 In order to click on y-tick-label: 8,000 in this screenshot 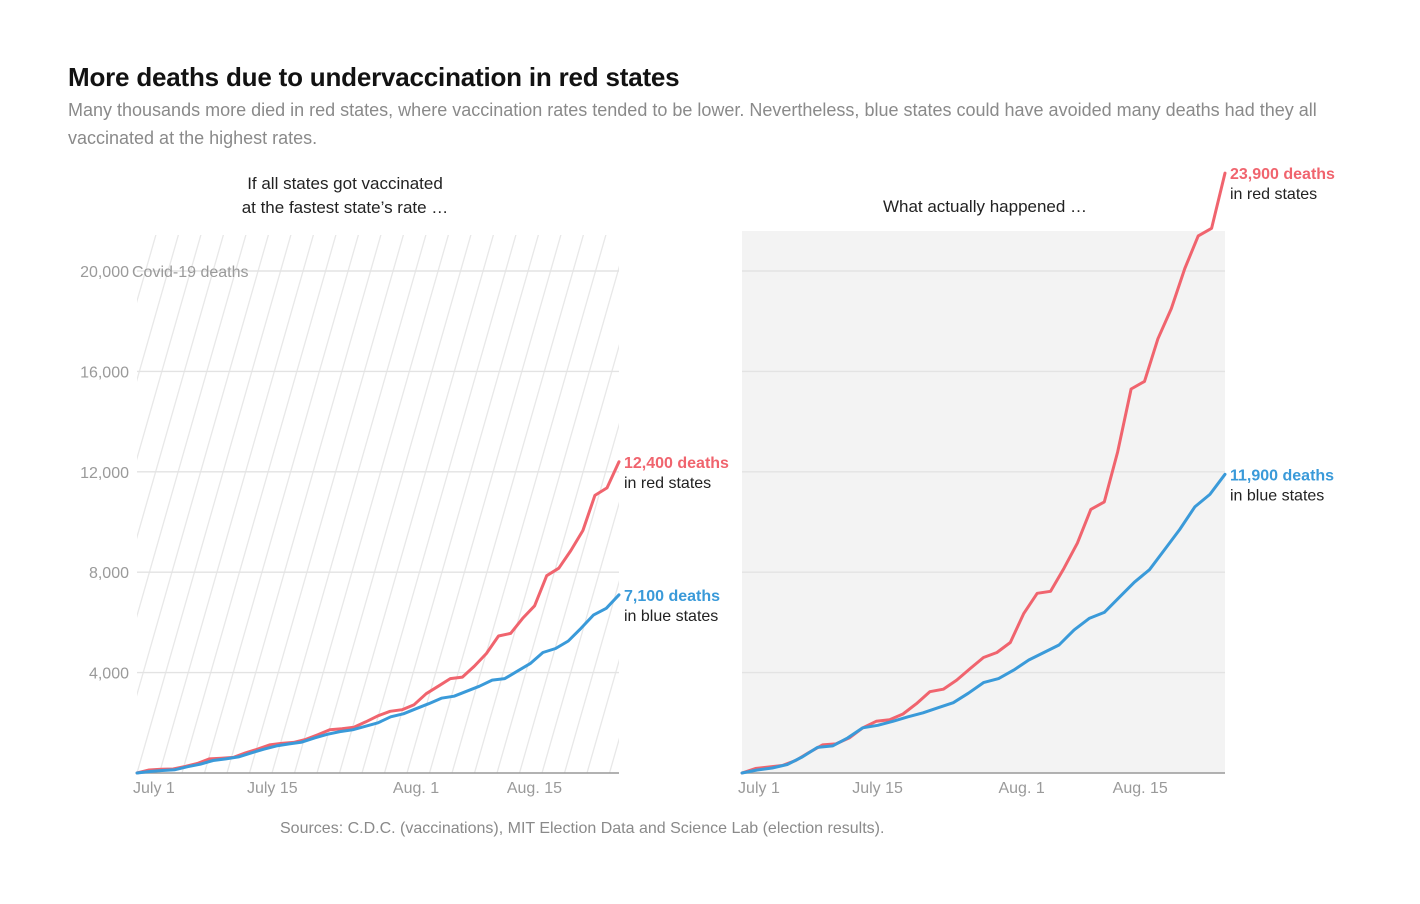, I will do `click(109, 573)`.